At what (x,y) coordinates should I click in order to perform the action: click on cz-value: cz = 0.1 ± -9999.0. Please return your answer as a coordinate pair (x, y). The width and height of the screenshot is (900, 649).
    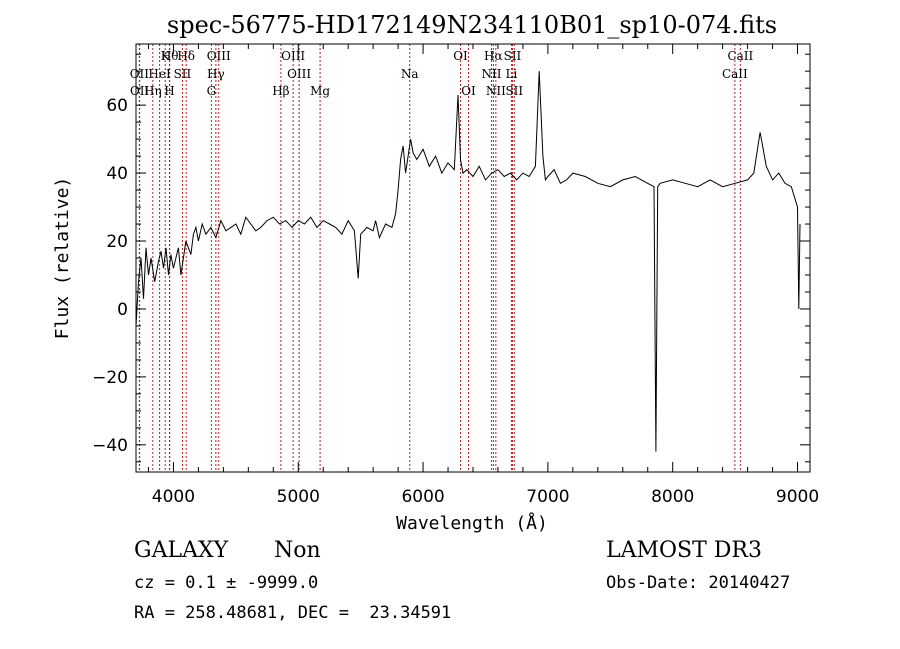
    Looking at the image, I should click on (226, 583).